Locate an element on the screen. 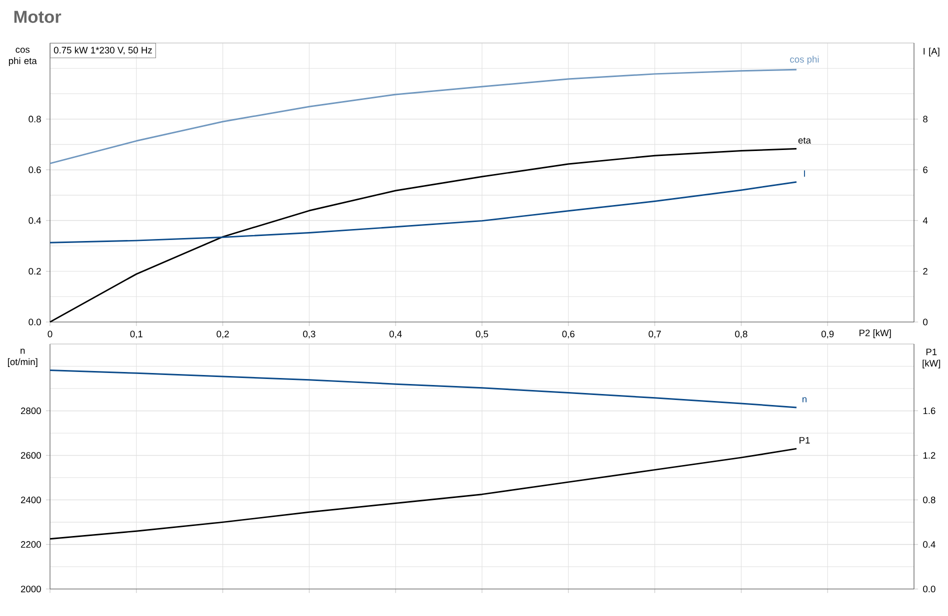  y2-tick-label: 4 is located at coordinates (925, 220).